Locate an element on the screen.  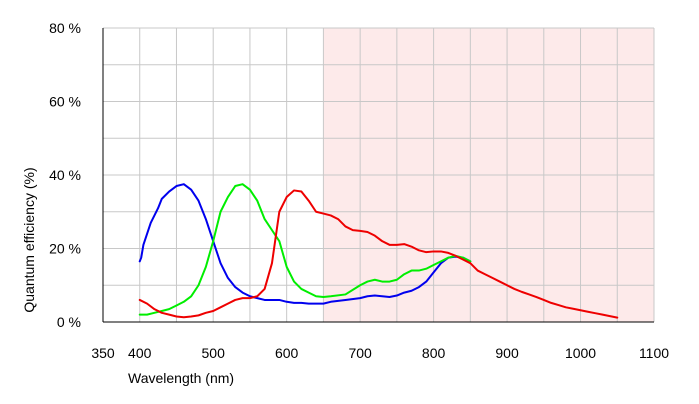
x-tick-label: 400 is located at coordinates (140, 353).